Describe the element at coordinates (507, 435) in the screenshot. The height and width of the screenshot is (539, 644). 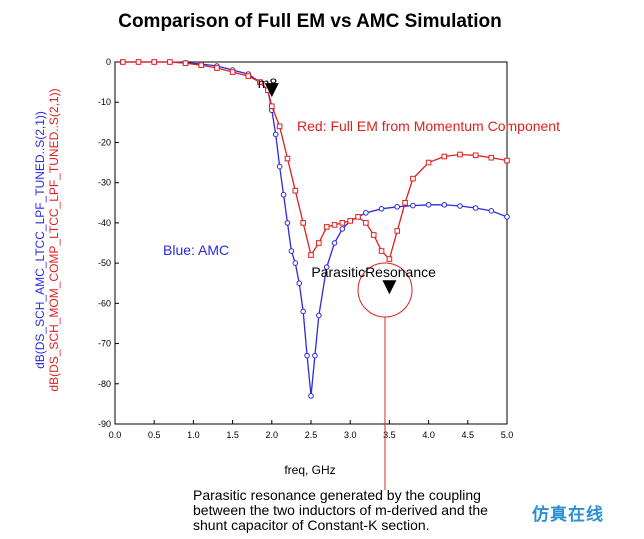
I see `x-tick-label: 5.0` at that location.